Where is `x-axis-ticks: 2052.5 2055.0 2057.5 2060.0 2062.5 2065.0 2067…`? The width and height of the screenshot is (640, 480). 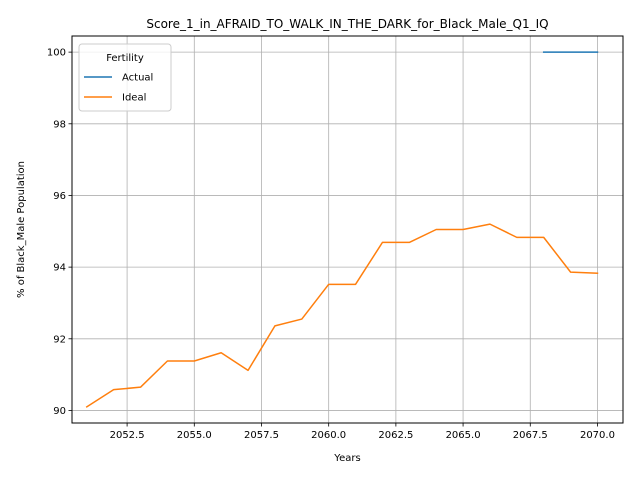 x-axis-ticks: 2052.5 2055.0 2057.5 2060.0 2062.5 2065.0 2067… is located at coordinates (362, 432).